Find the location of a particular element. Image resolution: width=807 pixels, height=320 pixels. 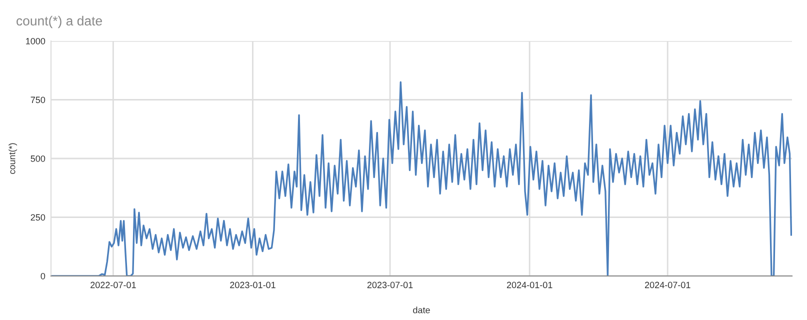

y-tick-label: 0 is located at coordinates (43, 276).